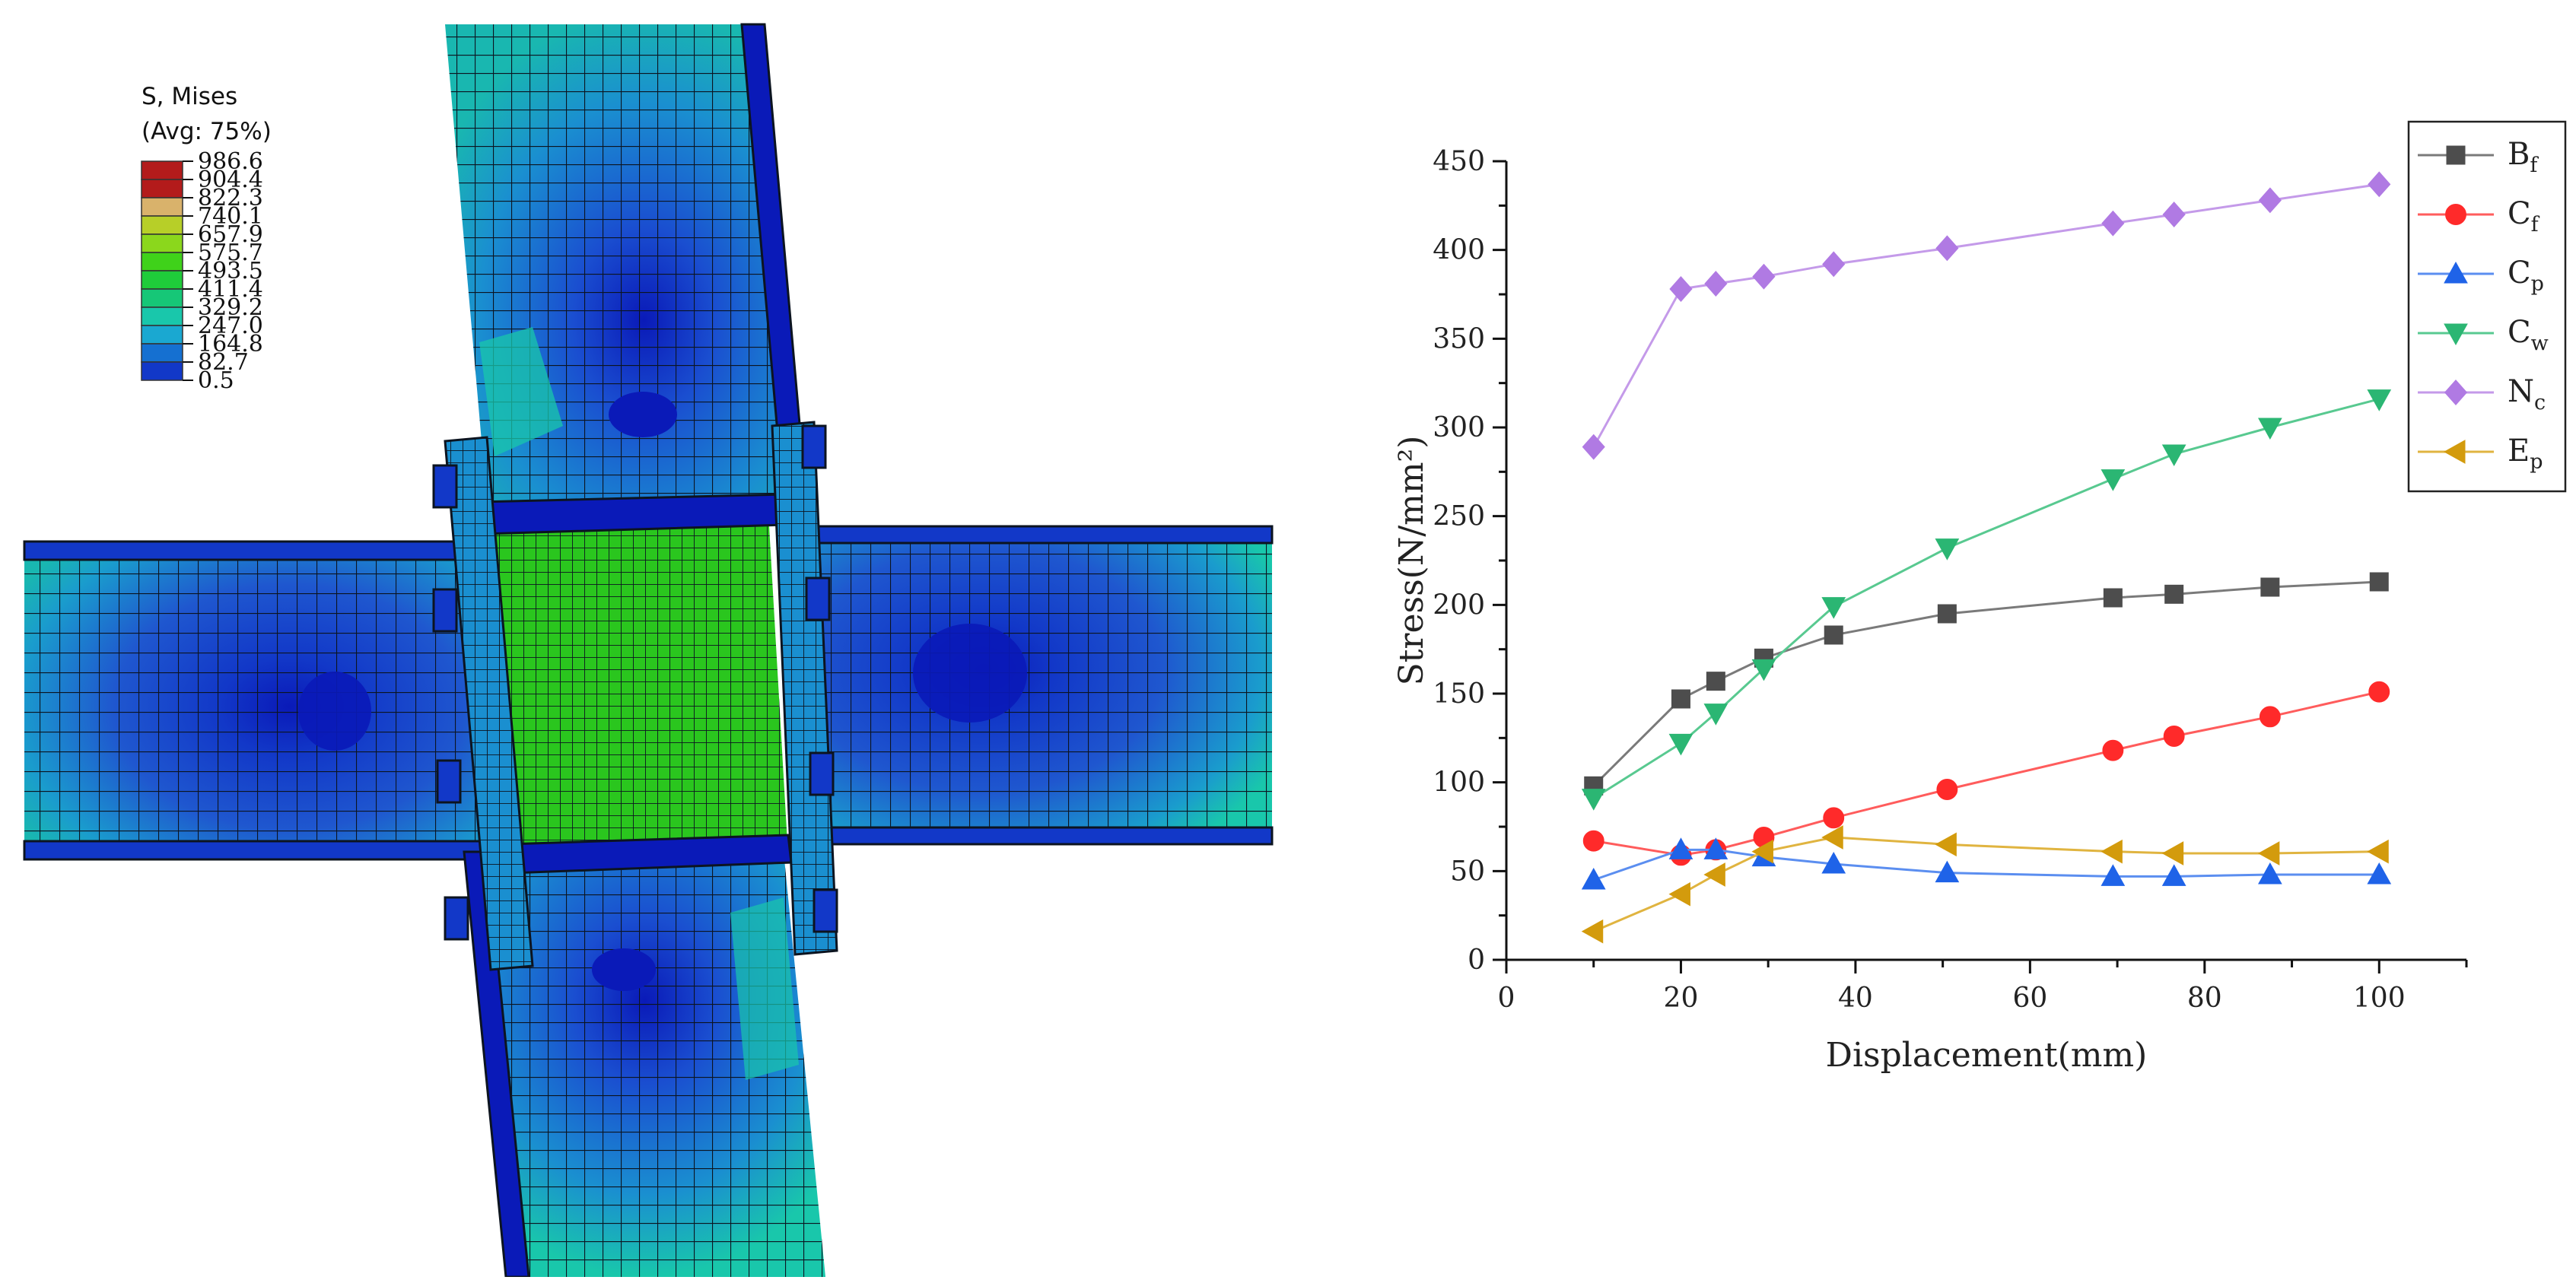  What do you see at coordinates (2519, 451) in the screenshot?
I see `legend-label-main: E` at bounding box center [2519, 451].